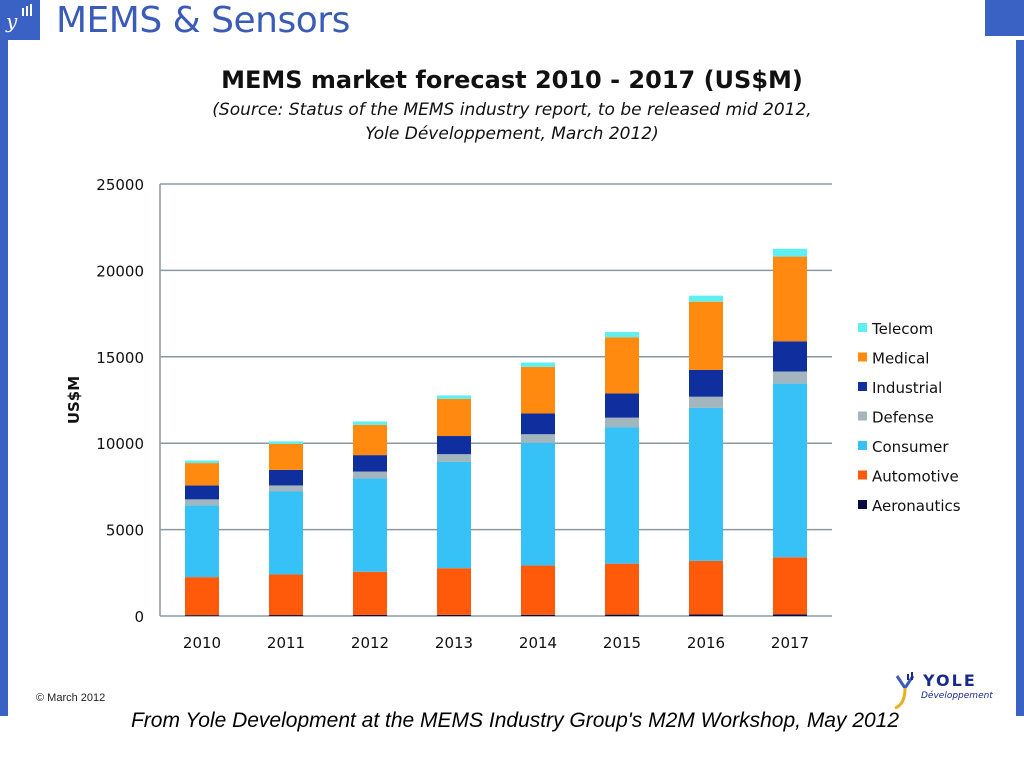 The image size is (1024, 768). Describe the element at coordinates (120, 444) in the screenshot. I see `y-tick-label: 10000` at that location.